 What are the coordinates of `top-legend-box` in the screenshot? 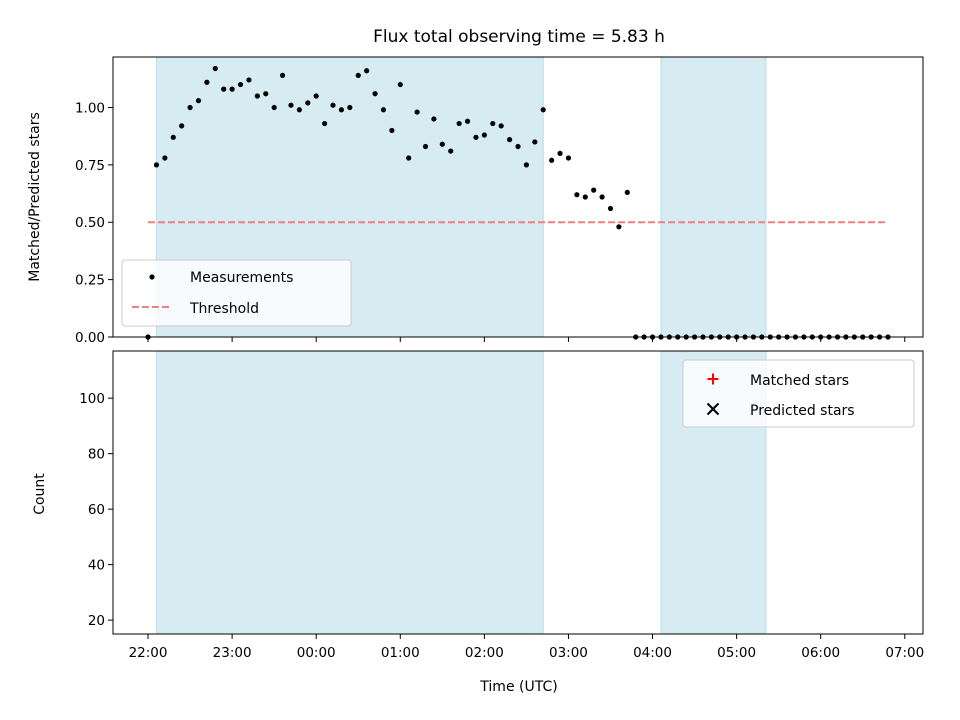 It's located at (236, 293).